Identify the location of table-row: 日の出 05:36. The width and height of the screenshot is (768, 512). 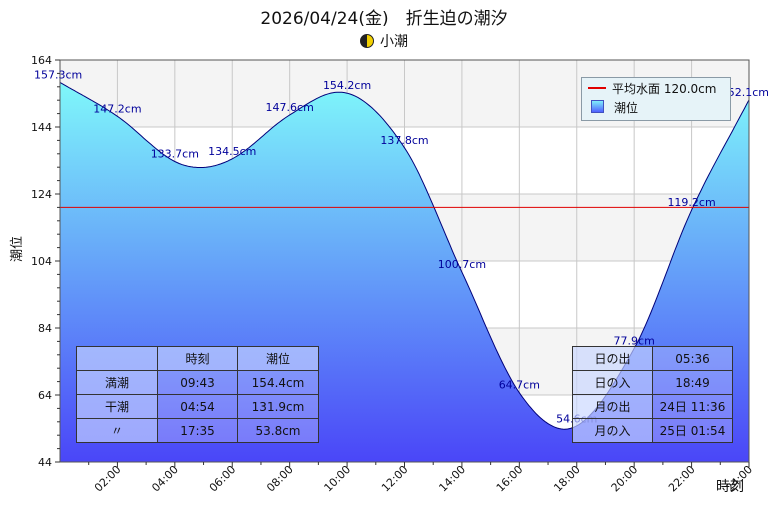
(652, 358).